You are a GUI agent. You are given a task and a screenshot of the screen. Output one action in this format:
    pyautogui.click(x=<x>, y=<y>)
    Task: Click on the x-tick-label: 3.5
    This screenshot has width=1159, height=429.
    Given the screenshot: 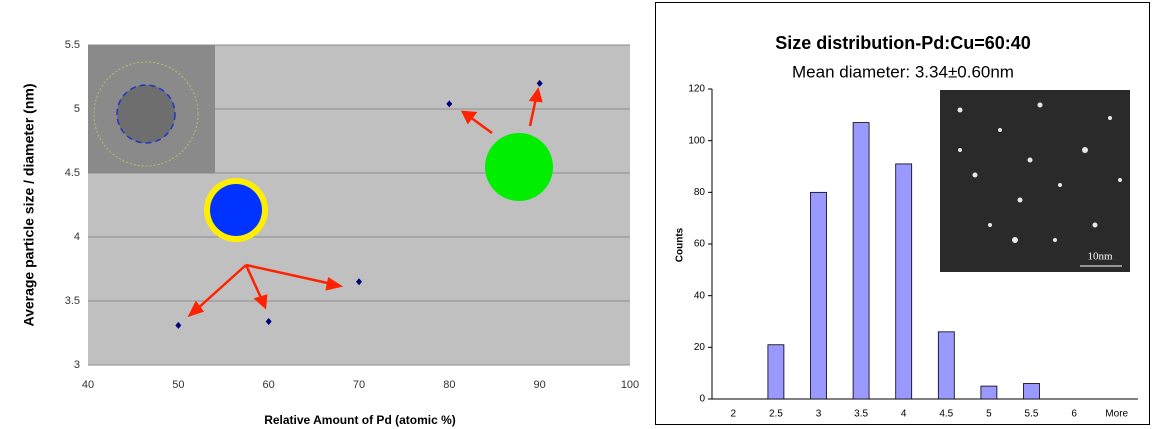 What is the action you would take?
    pyautogui.click(x=861, y=414)
    